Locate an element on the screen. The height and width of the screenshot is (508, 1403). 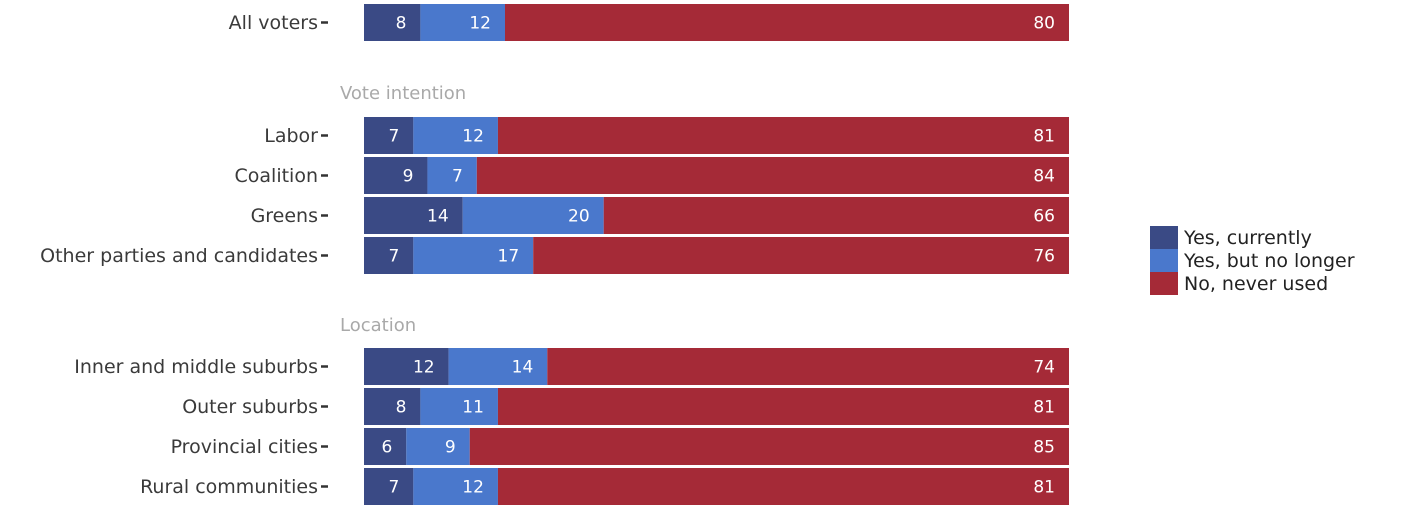
group-label-vote-intention: Vote intention is located at coordinates (403, 93).